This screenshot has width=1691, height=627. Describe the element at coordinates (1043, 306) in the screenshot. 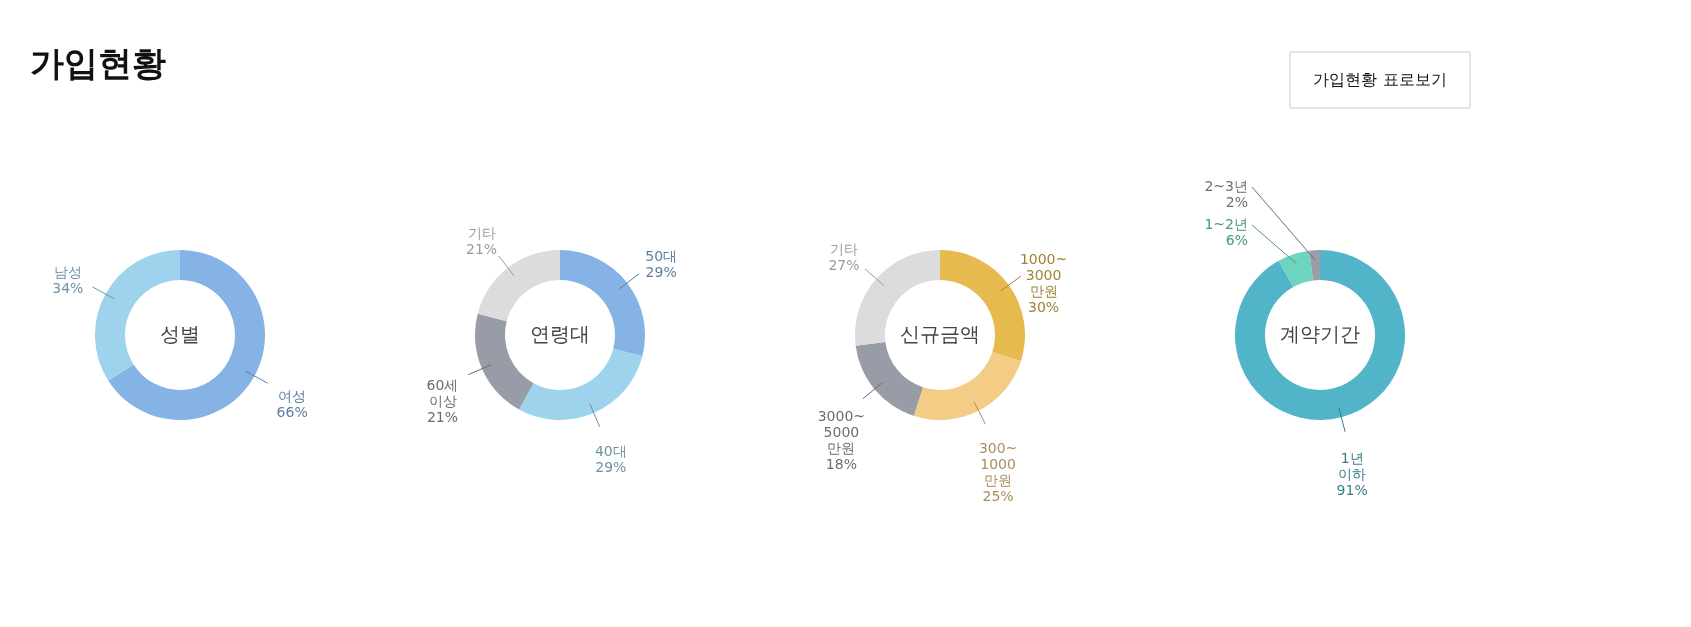

I see `data-label: 30%` at that location.